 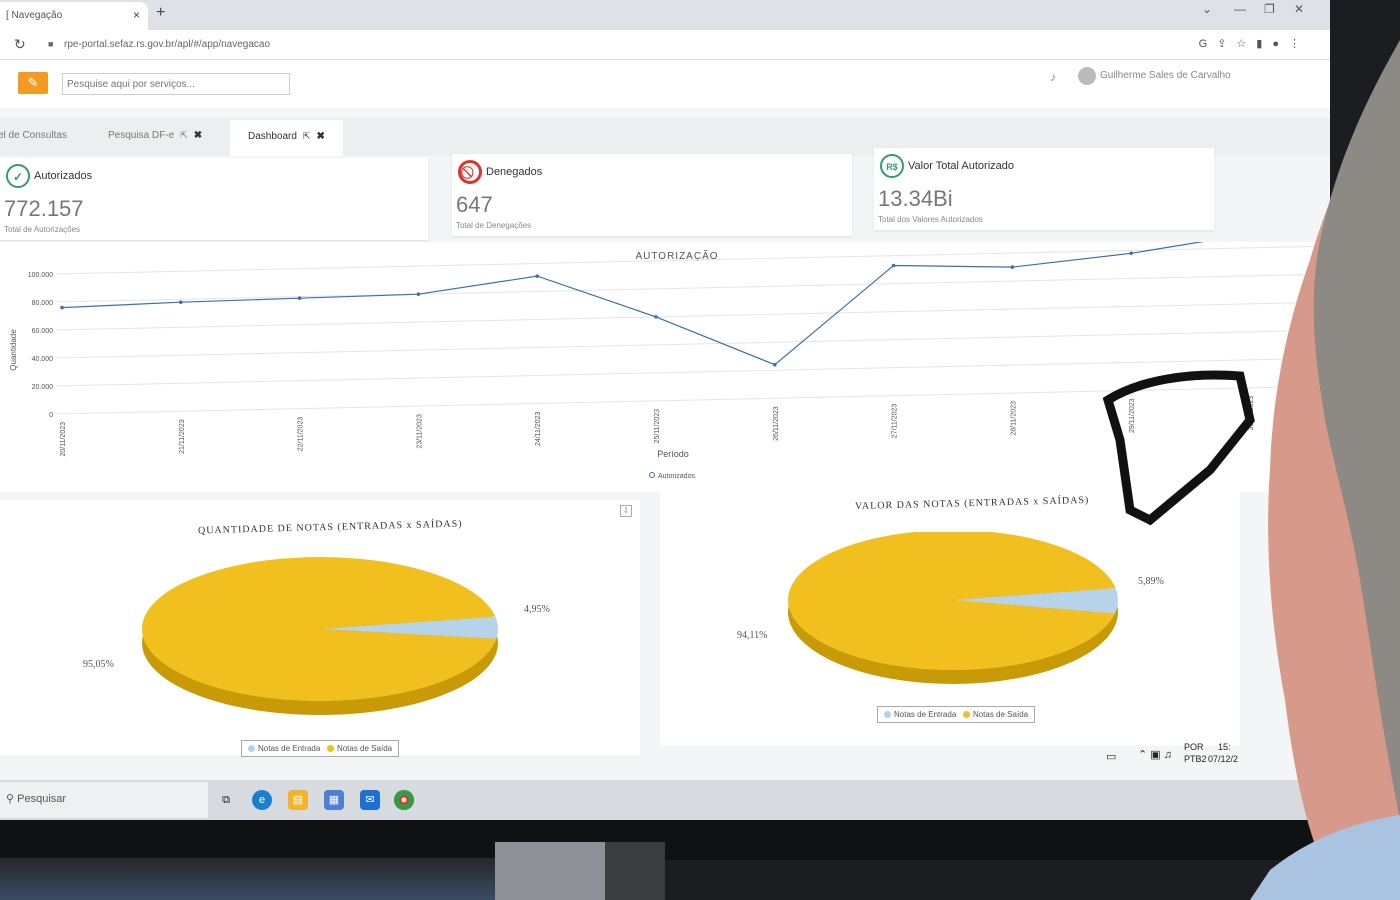 What do you see at coordinates (40, 275) in the screenshot?
I see `y-tick-label: 100.000` at bounding box center [40, 275].